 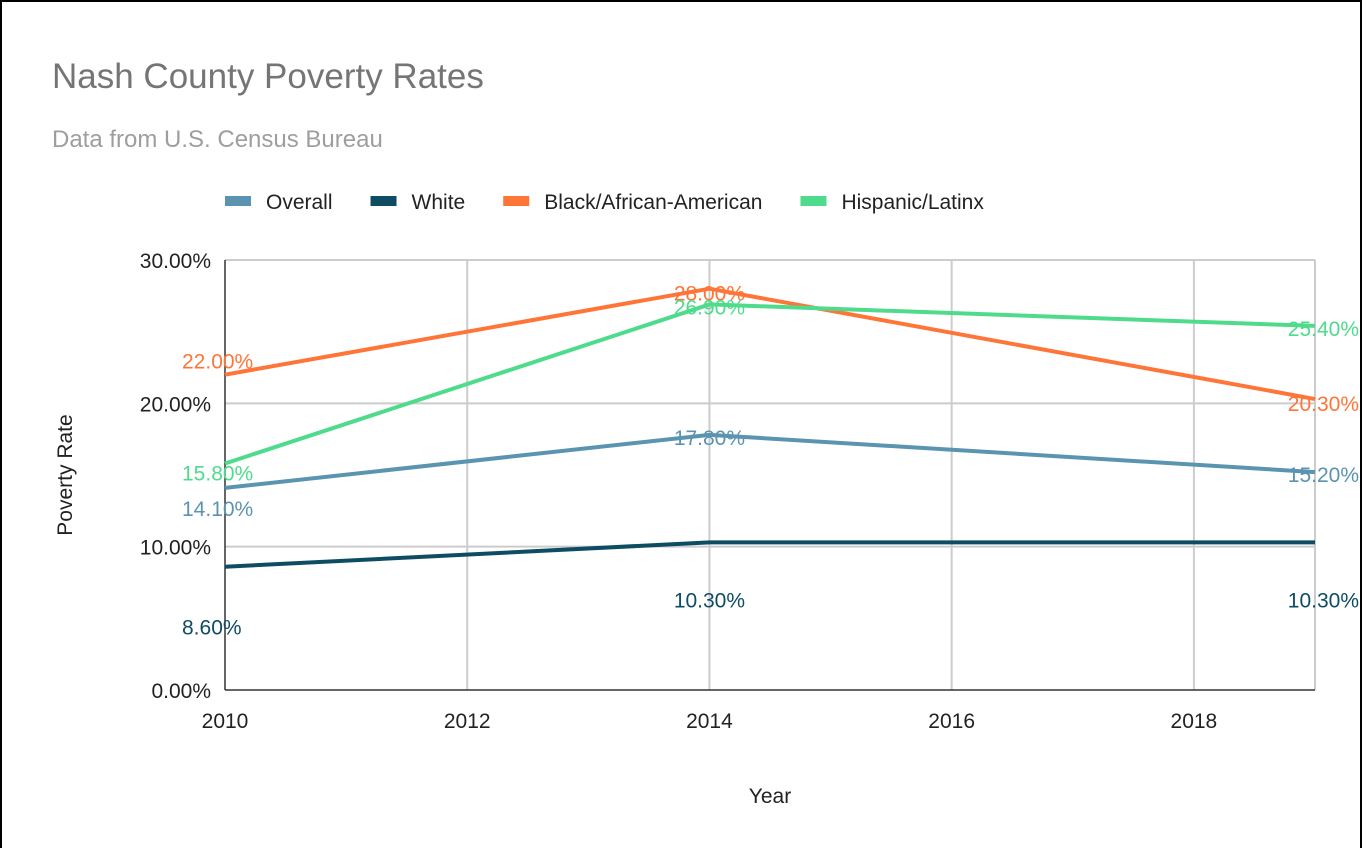 I want to click on x-tick-label: 2016, so click(x=951, y=721).